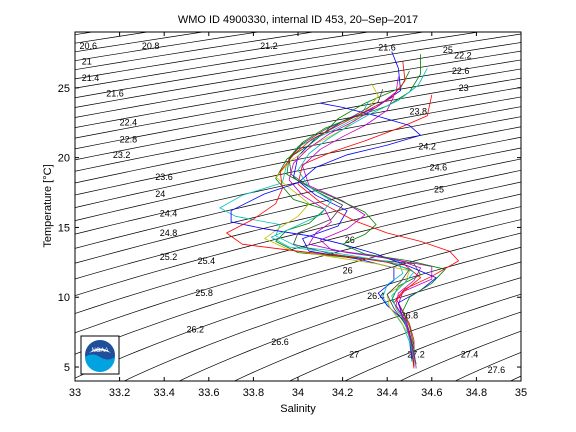 This screenshot has height=432, width=576. I want to click on density-contour-label: 23.2, so click(122, 155).